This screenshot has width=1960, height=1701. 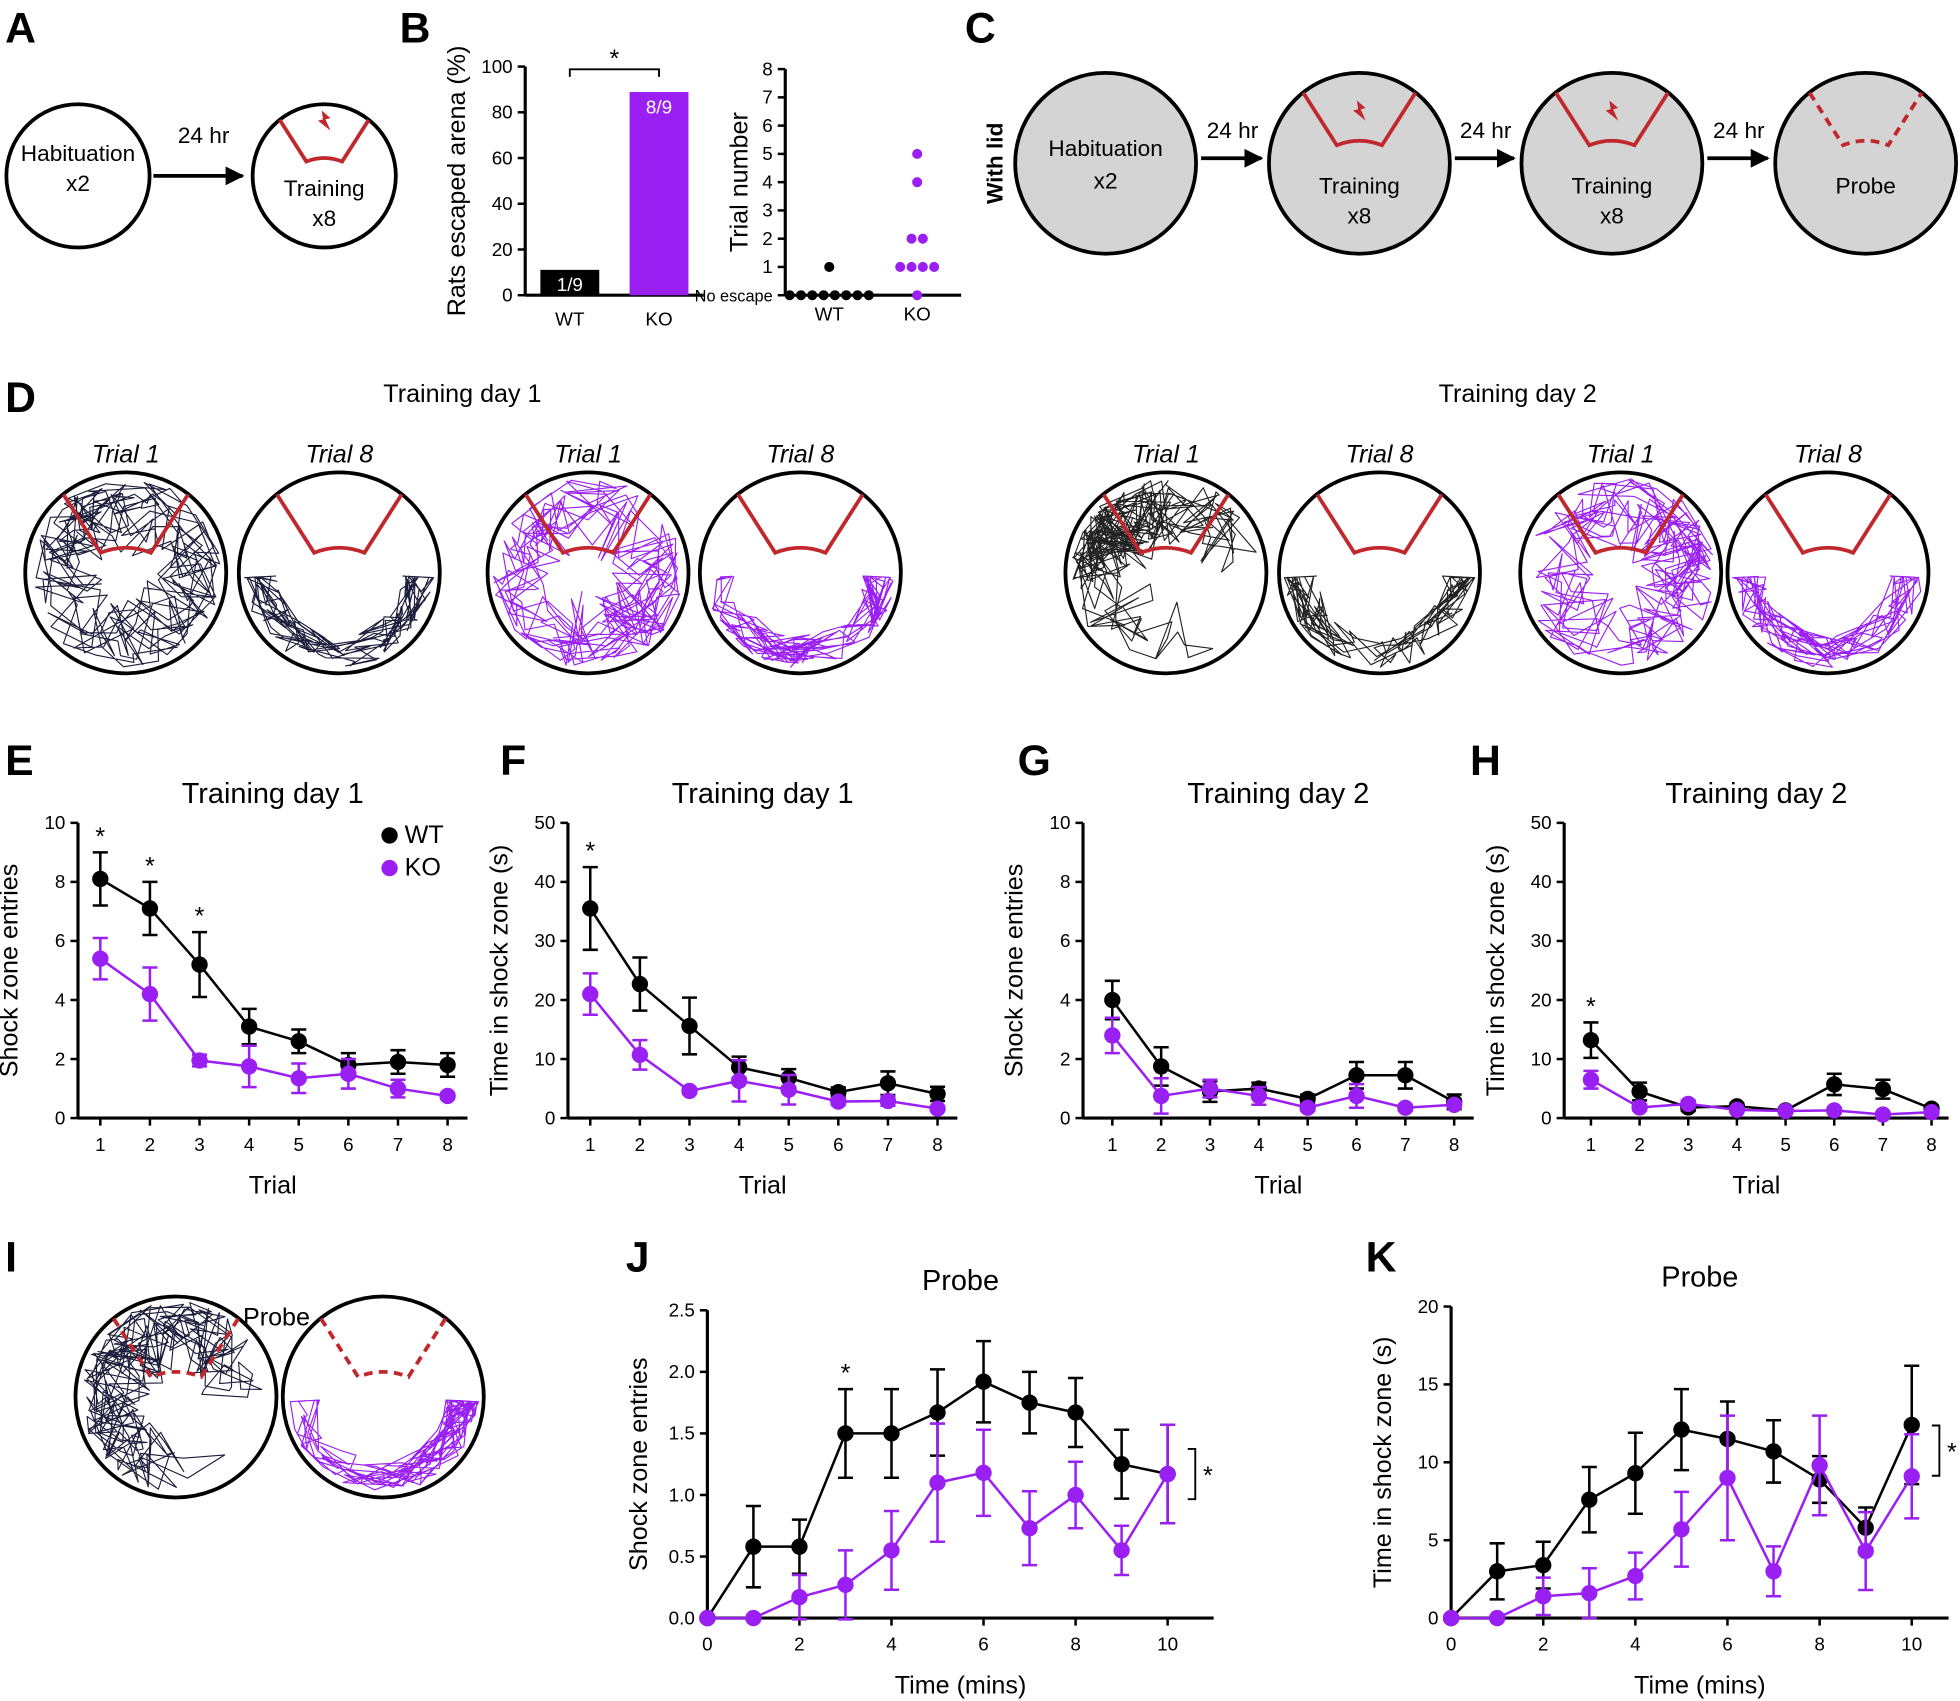 What do you see at coordinates (1866, 185) in the screenshot?
I see `step-label: Probe` at bounding box center [1866, 185].